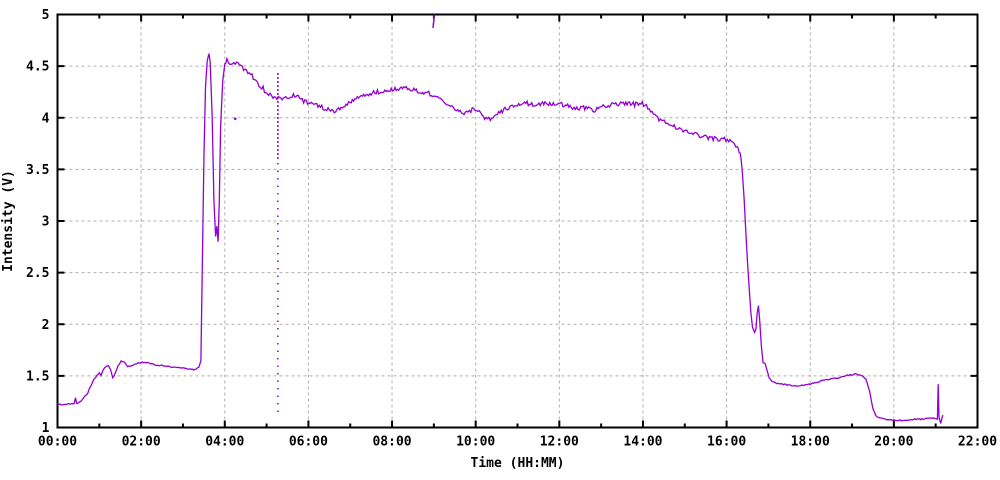 This screenshot has width=1000, height=480. What do you see at coordinates (308, 442) in the screenshot?
I see `x-tick-label: 06:00` at bounding box center [308, 442].